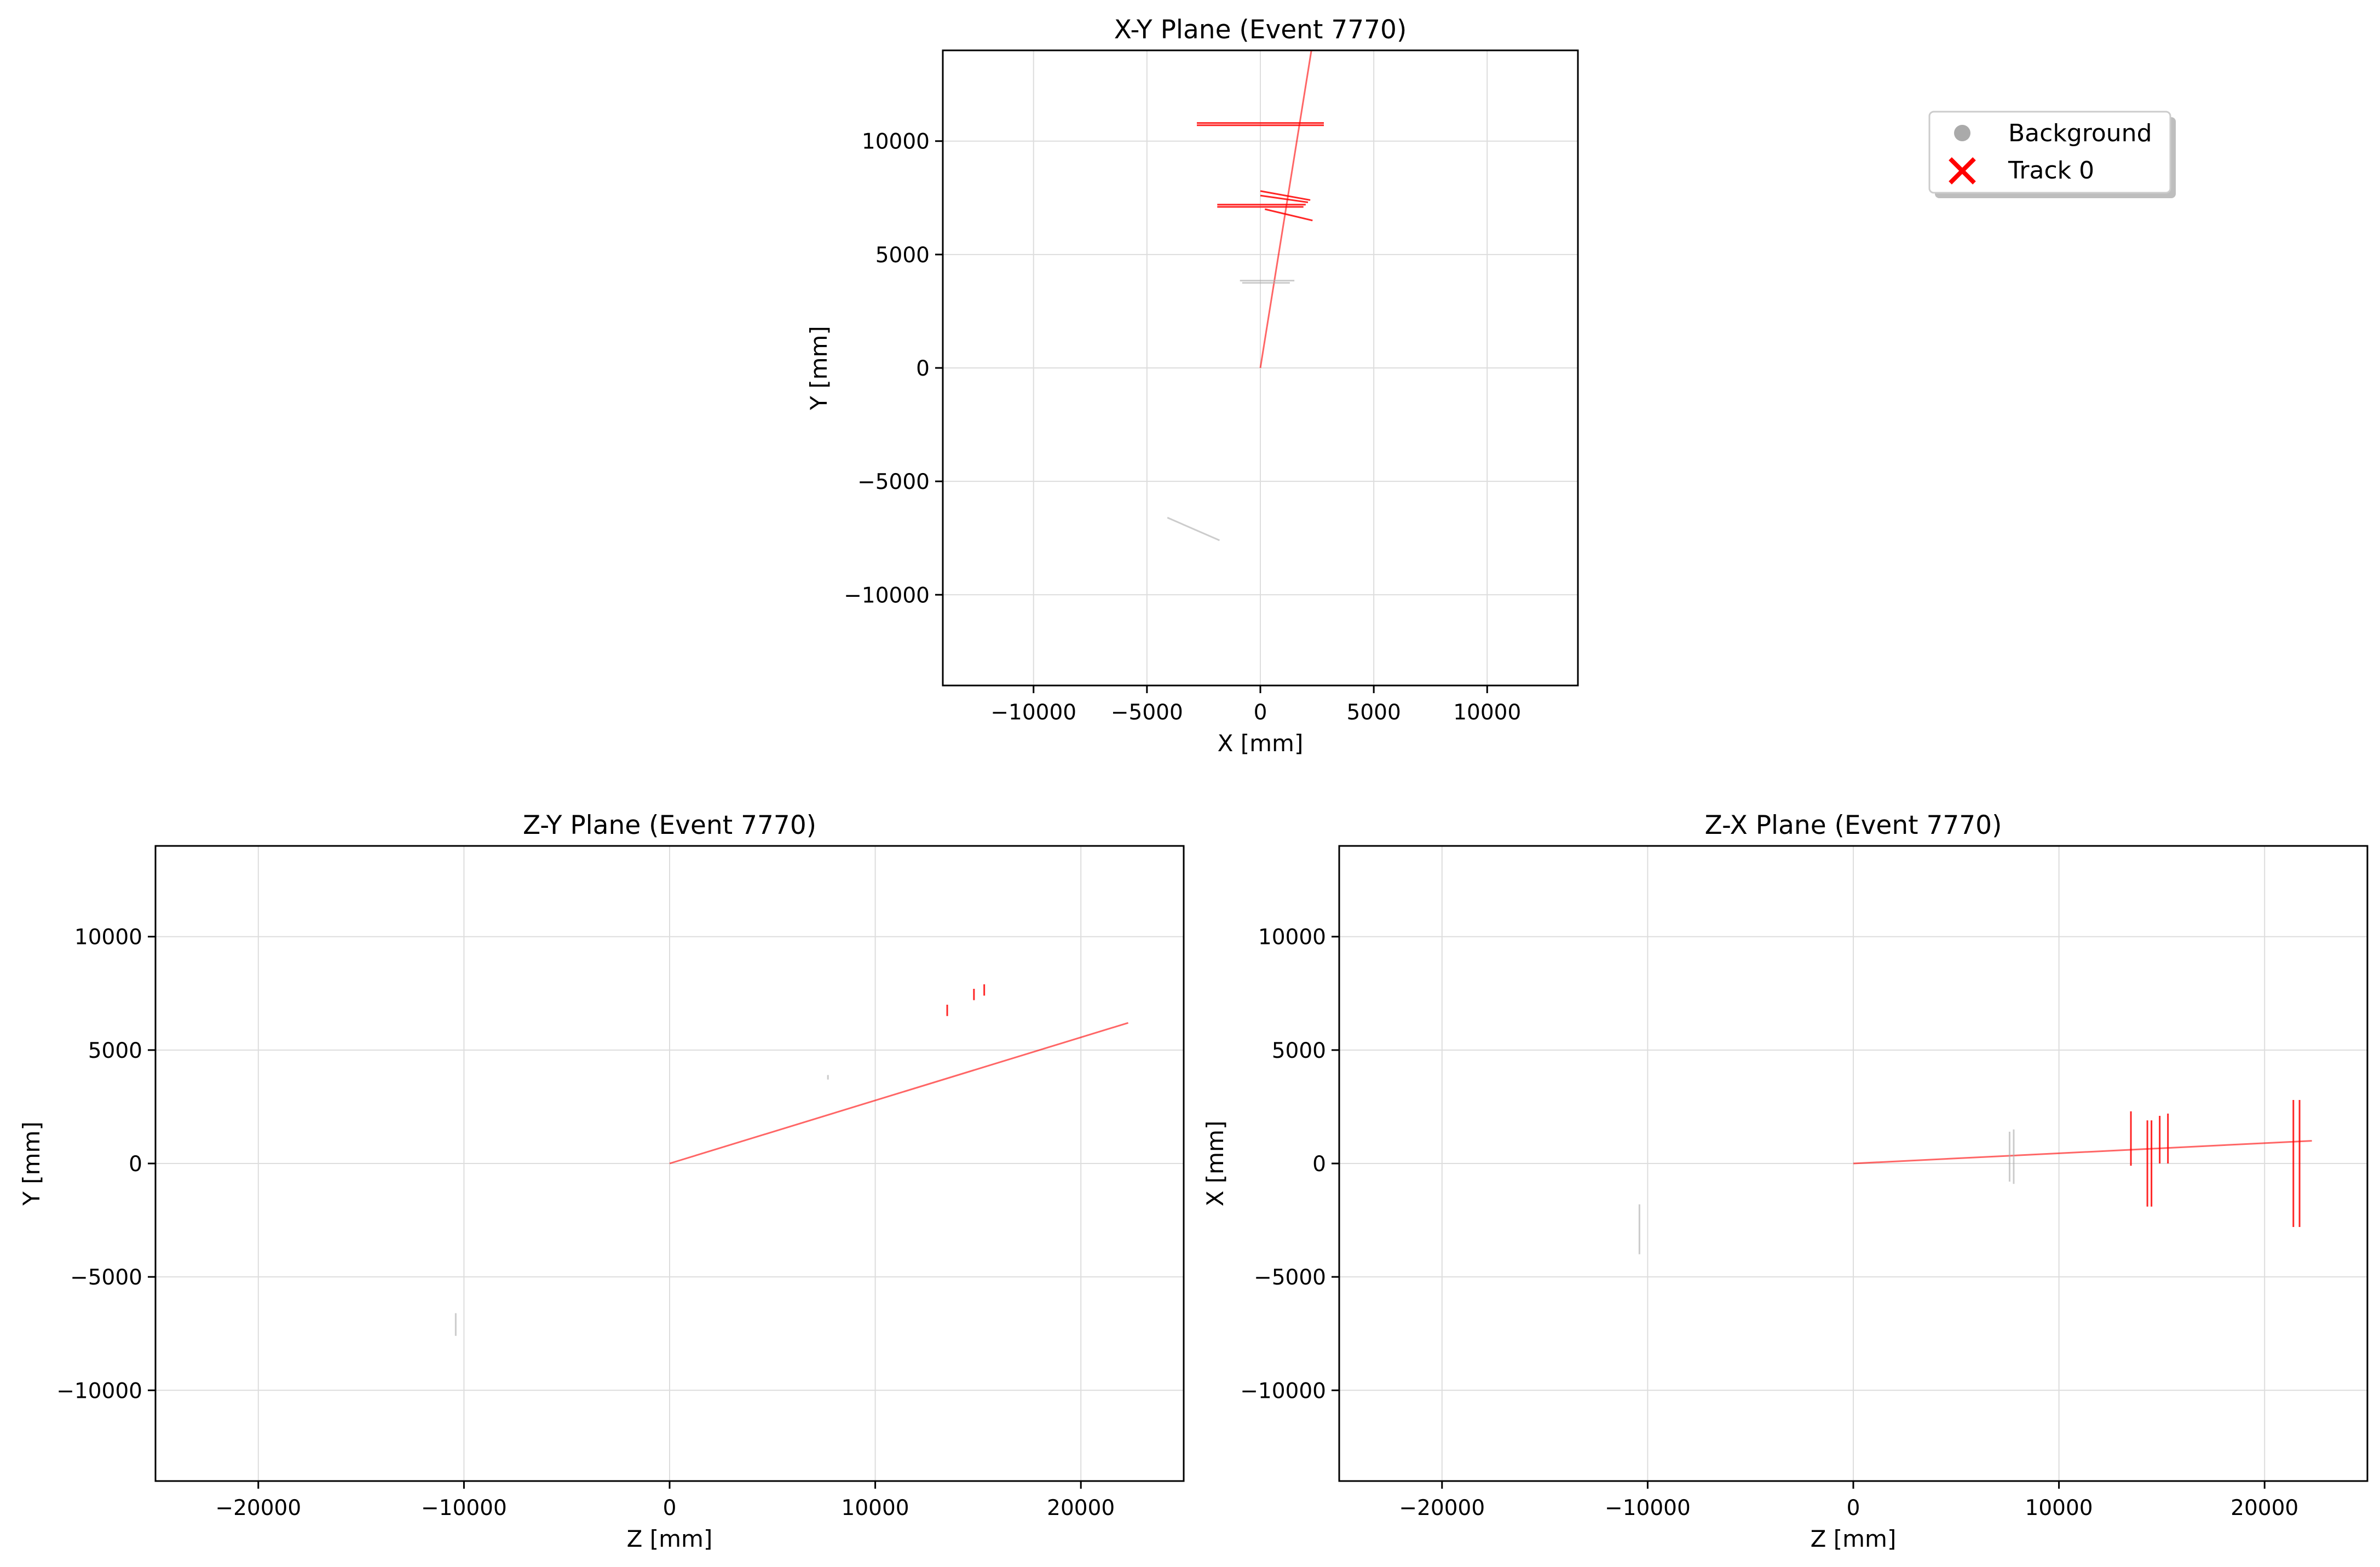  What do you see at coordinates (1962, 133) in the screenshot?
I see `background-marker-icon` at bounding box center [1962, 133].